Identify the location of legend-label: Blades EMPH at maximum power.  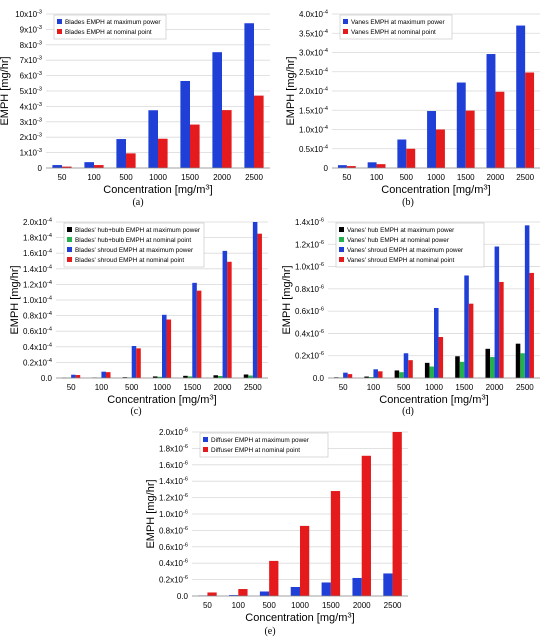
(113, 22).